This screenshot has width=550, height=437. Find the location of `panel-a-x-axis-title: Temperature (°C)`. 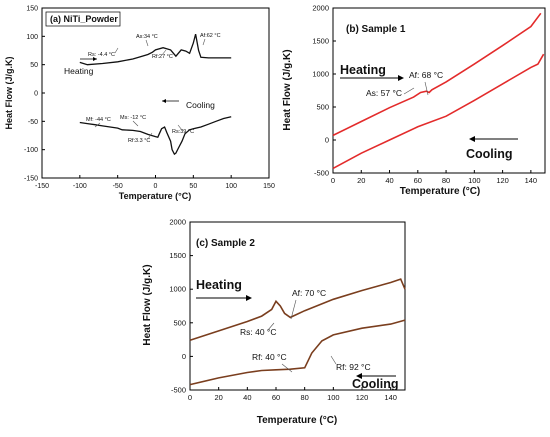

panel-a-x-axis-title: Temperature (°C) is located at coordinates (155, 196).